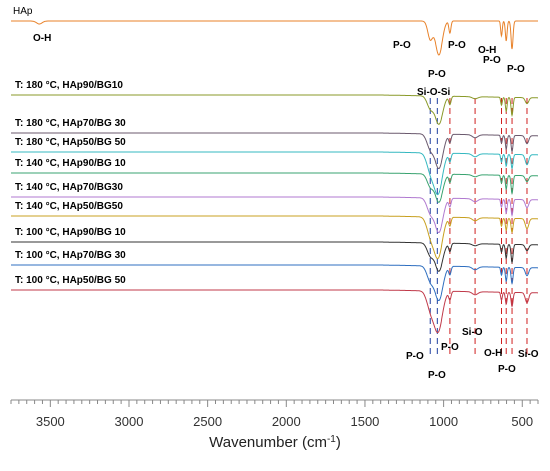 This screenshot has width=550, height=471. What do you see at coordinates (69, 85) in the screenshot?
I see `spectrum-label: T: 180 °C, HAp90/BG10` at bounding box center [69, 85].